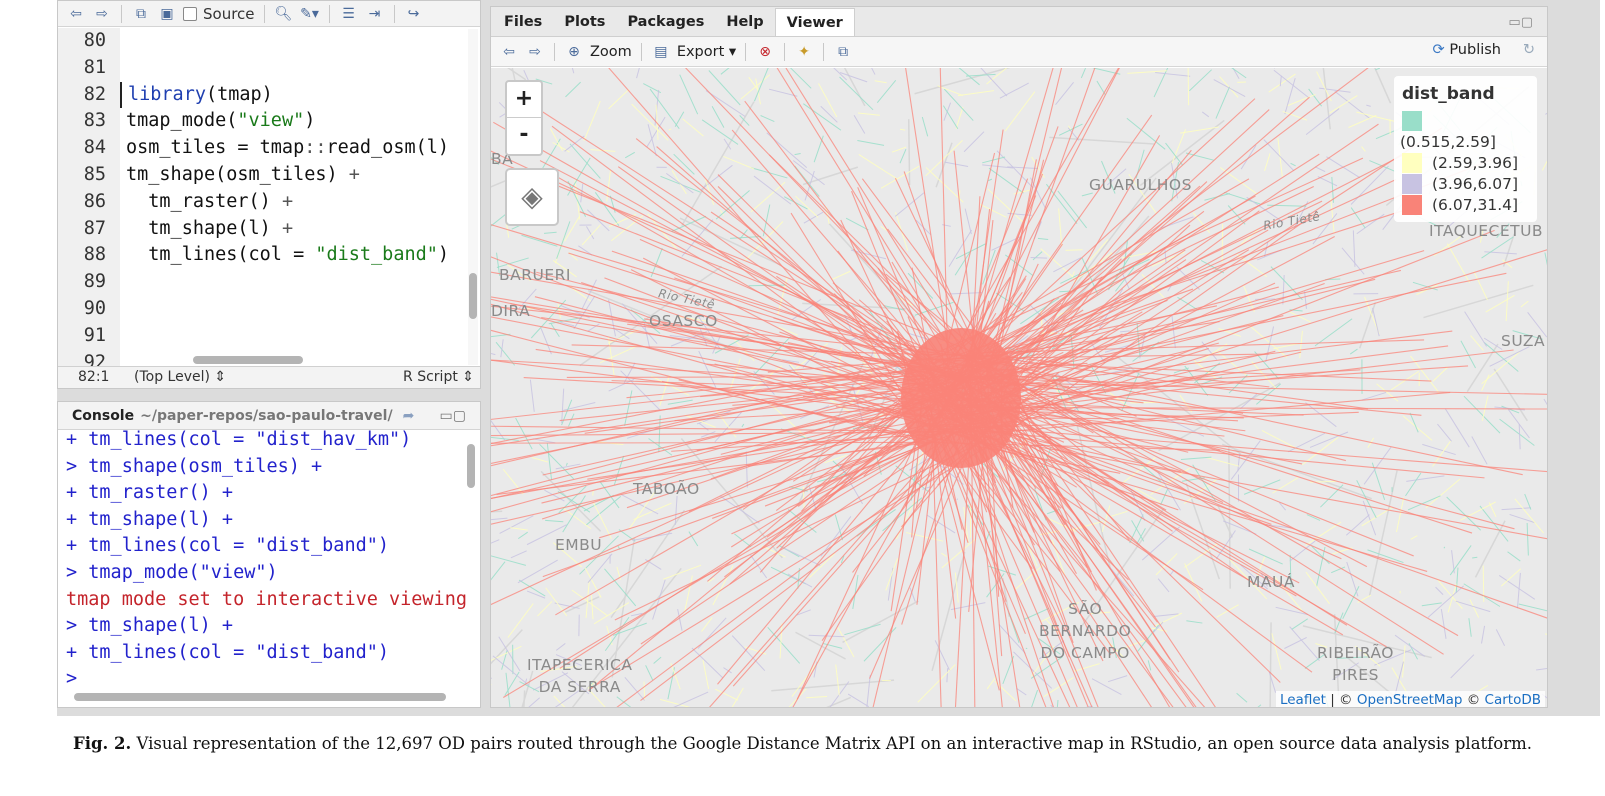 The width and height of the screenshot is (1605, 796). Describe the element at coordinates (1302, 700) in the screenshot. I see `leaflet-link: Leaflet` at that location.